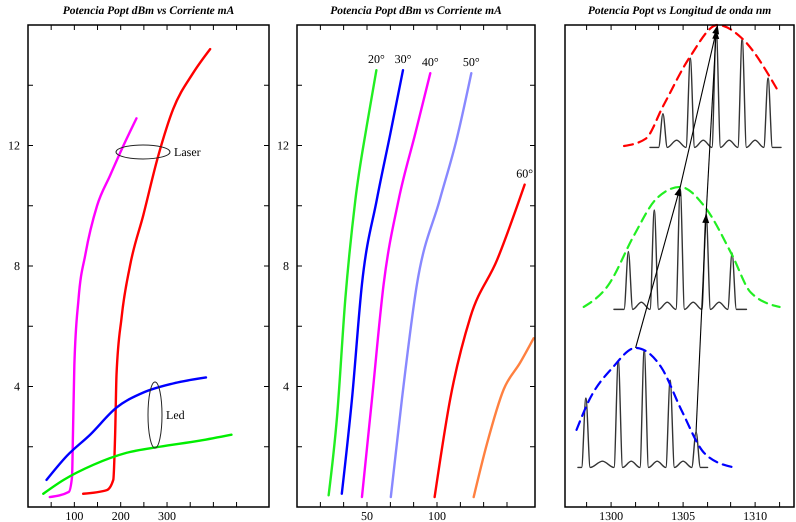  Describe the element at coordinates (121, 515) in the screenshot. I see `x-tick-label: 200` at that location.